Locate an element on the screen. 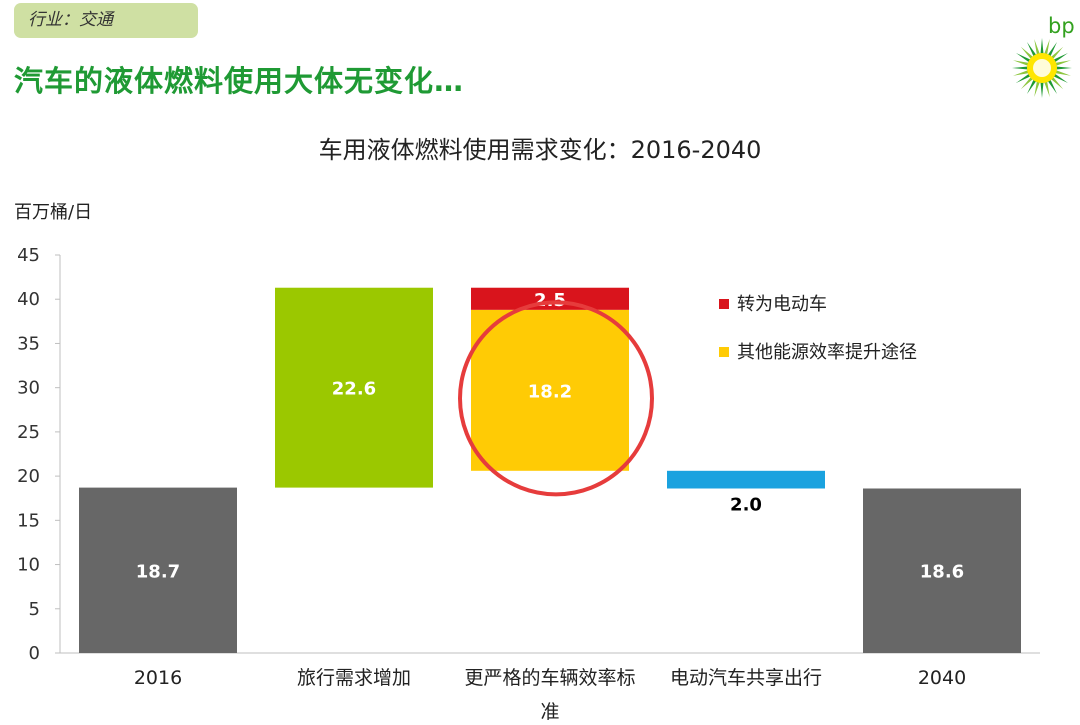 This screenshot has height=725, width=1080. x-category-label: 准 is located at coordinates (549, 712).